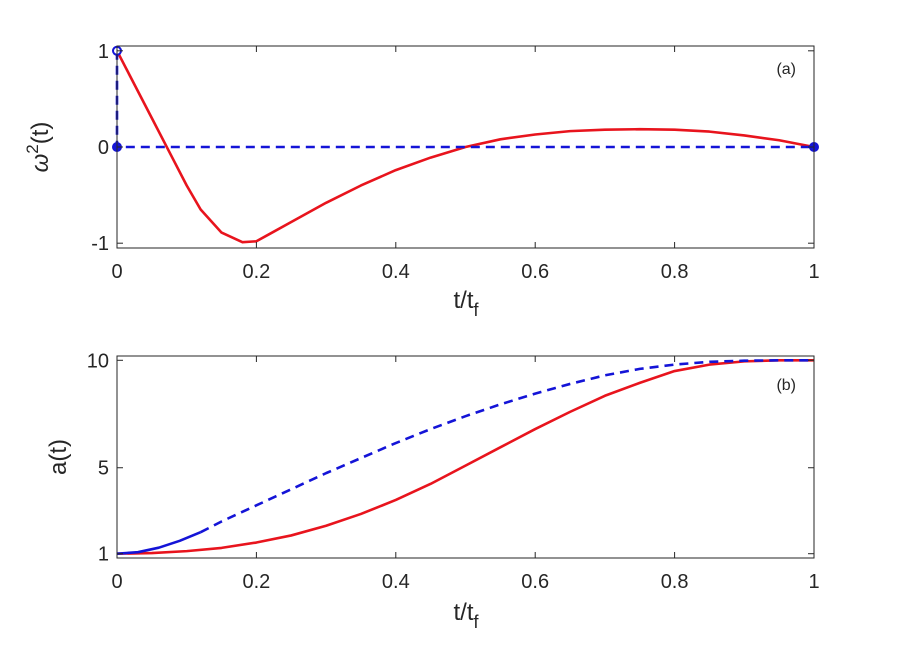 This screenshot has height=652, width=899. What do you see at coordinates (256, 272) in the screenshot?
I see `x-tick-label-a-1: 0.2` at bounding box center [256, 272].